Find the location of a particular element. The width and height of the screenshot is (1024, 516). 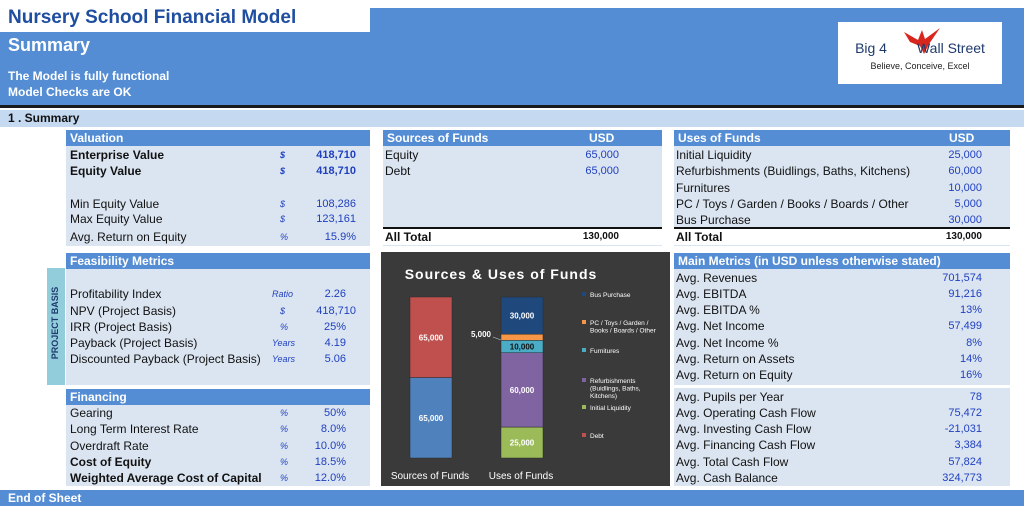

table-row: Weighted Average Cost of Capital% 12.0% is located at coordinates (208, 478).